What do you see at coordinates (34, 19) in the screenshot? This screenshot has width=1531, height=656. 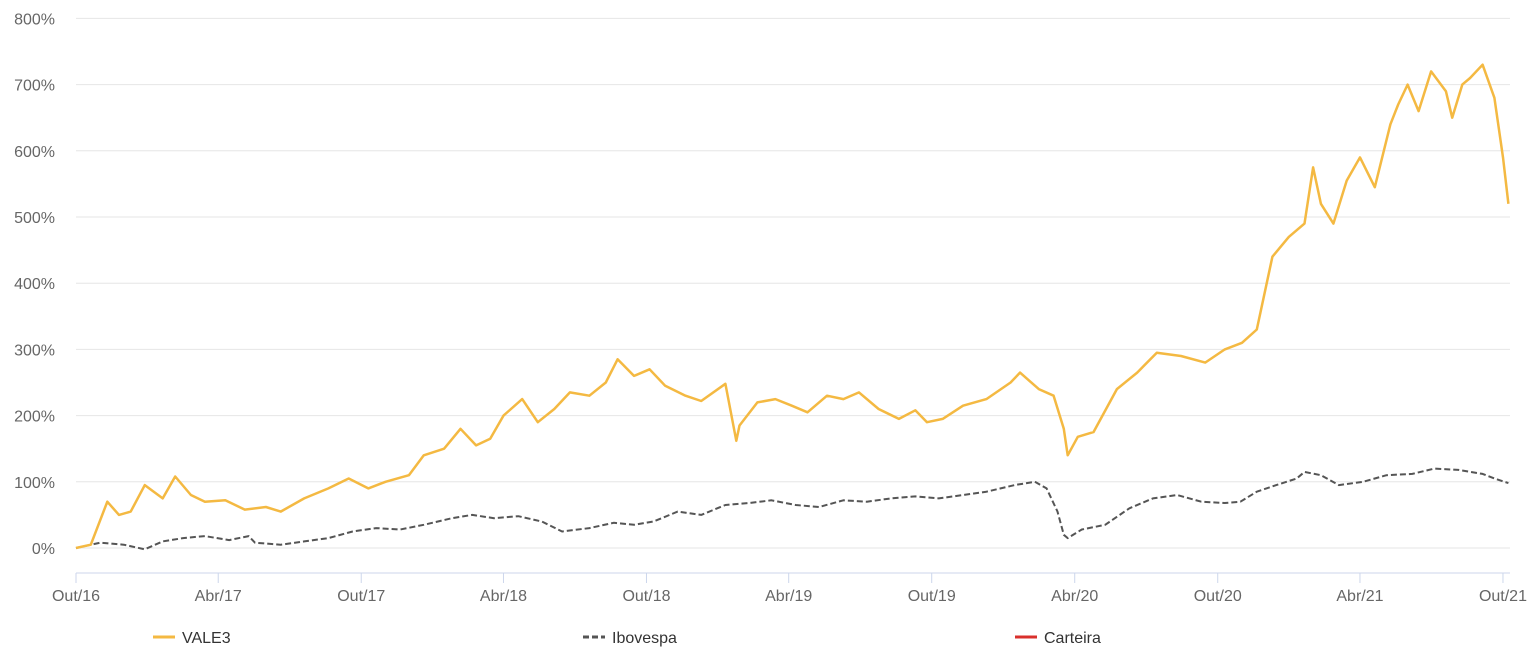 I see `y-tick-label: 800%` at bounding box center [34, 19].